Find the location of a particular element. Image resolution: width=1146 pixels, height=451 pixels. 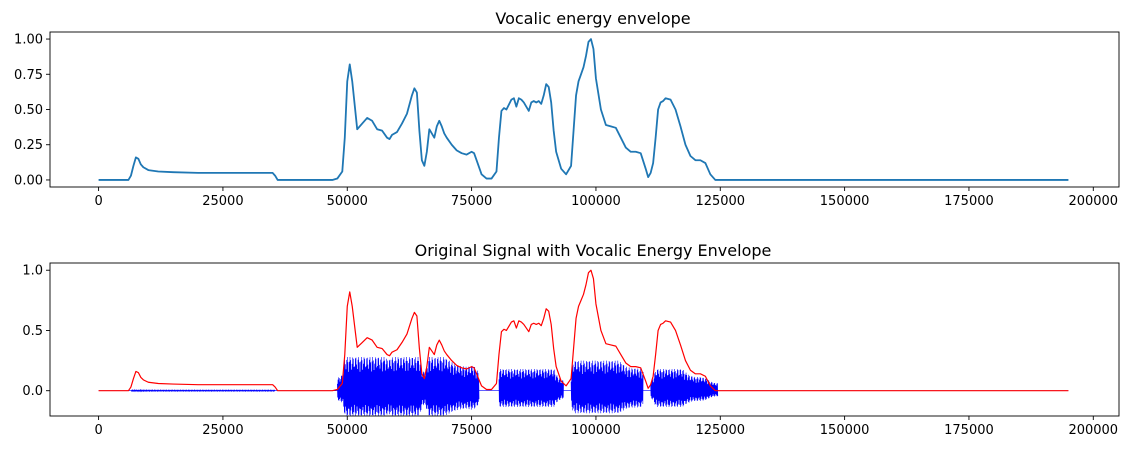

top-chart-title: Vocalic energy envelope is located at coordinates (592, 18).